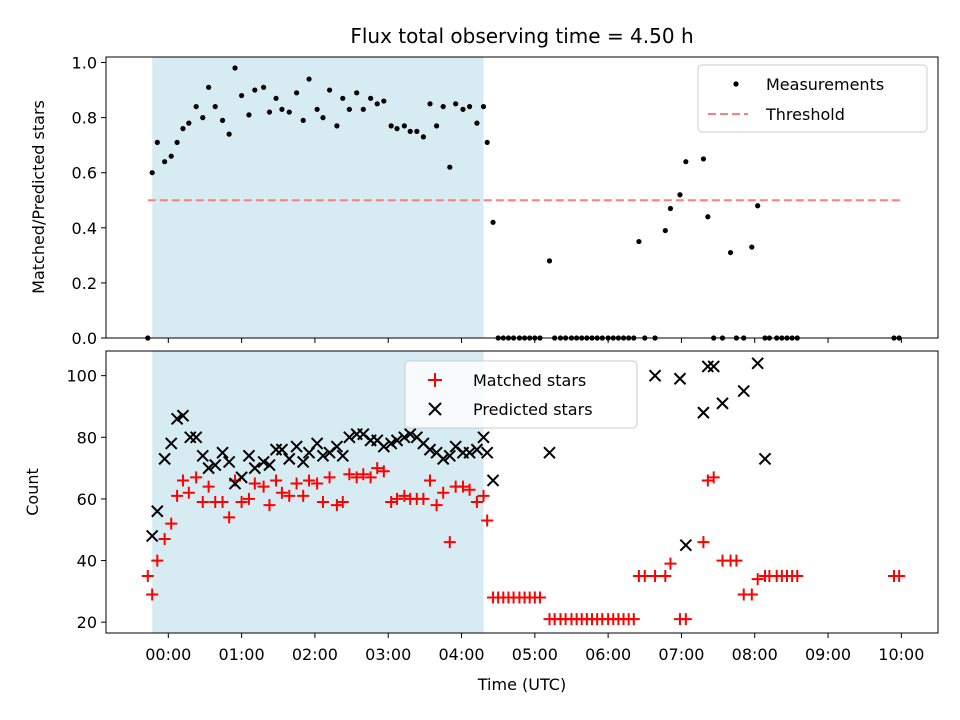  I want to click on bottom-legend: Matched stars Predicted stars, so click(521, 394).